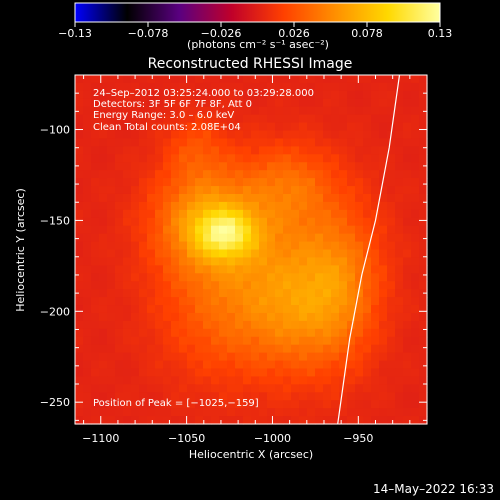 The width and height of the screenshot is (500, 500). I want to click on colorbar-units-label: (photons cm⁻² s⁻¹ asec⁻²), so click(258, 44).